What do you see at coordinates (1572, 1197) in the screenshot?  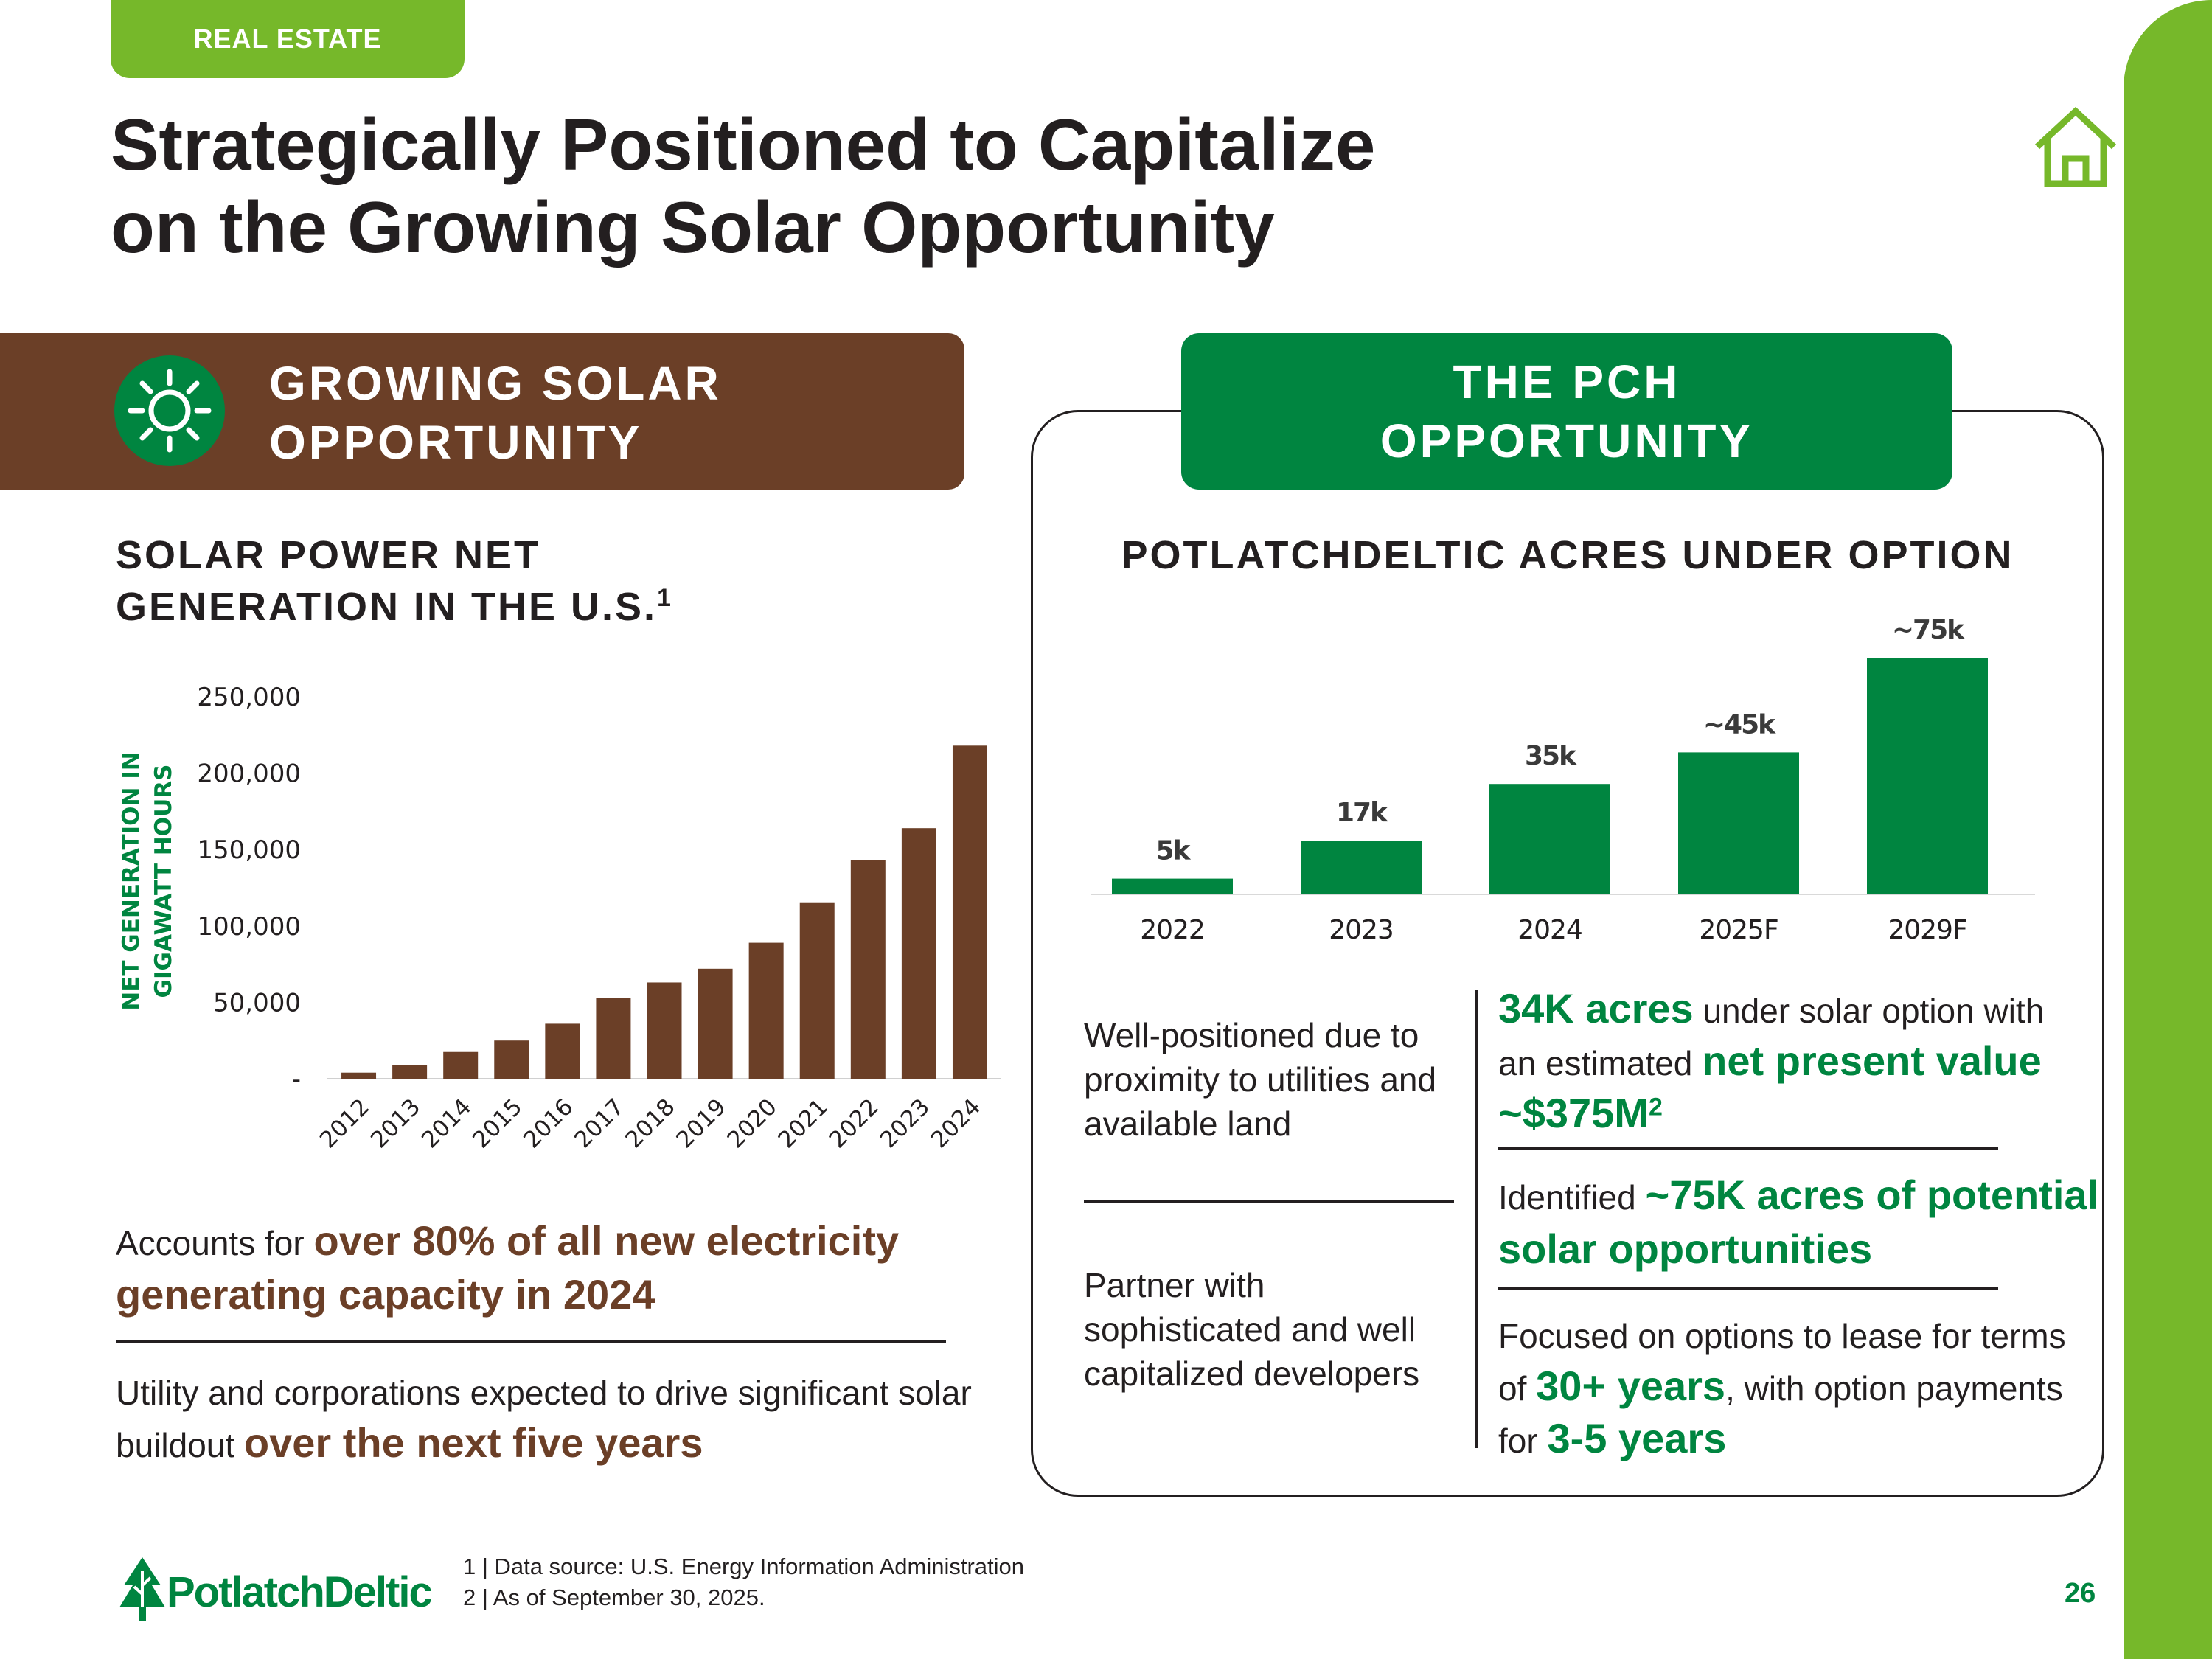 I see `right-point-2-text: Identified` at bounding box center [1572, 1197].